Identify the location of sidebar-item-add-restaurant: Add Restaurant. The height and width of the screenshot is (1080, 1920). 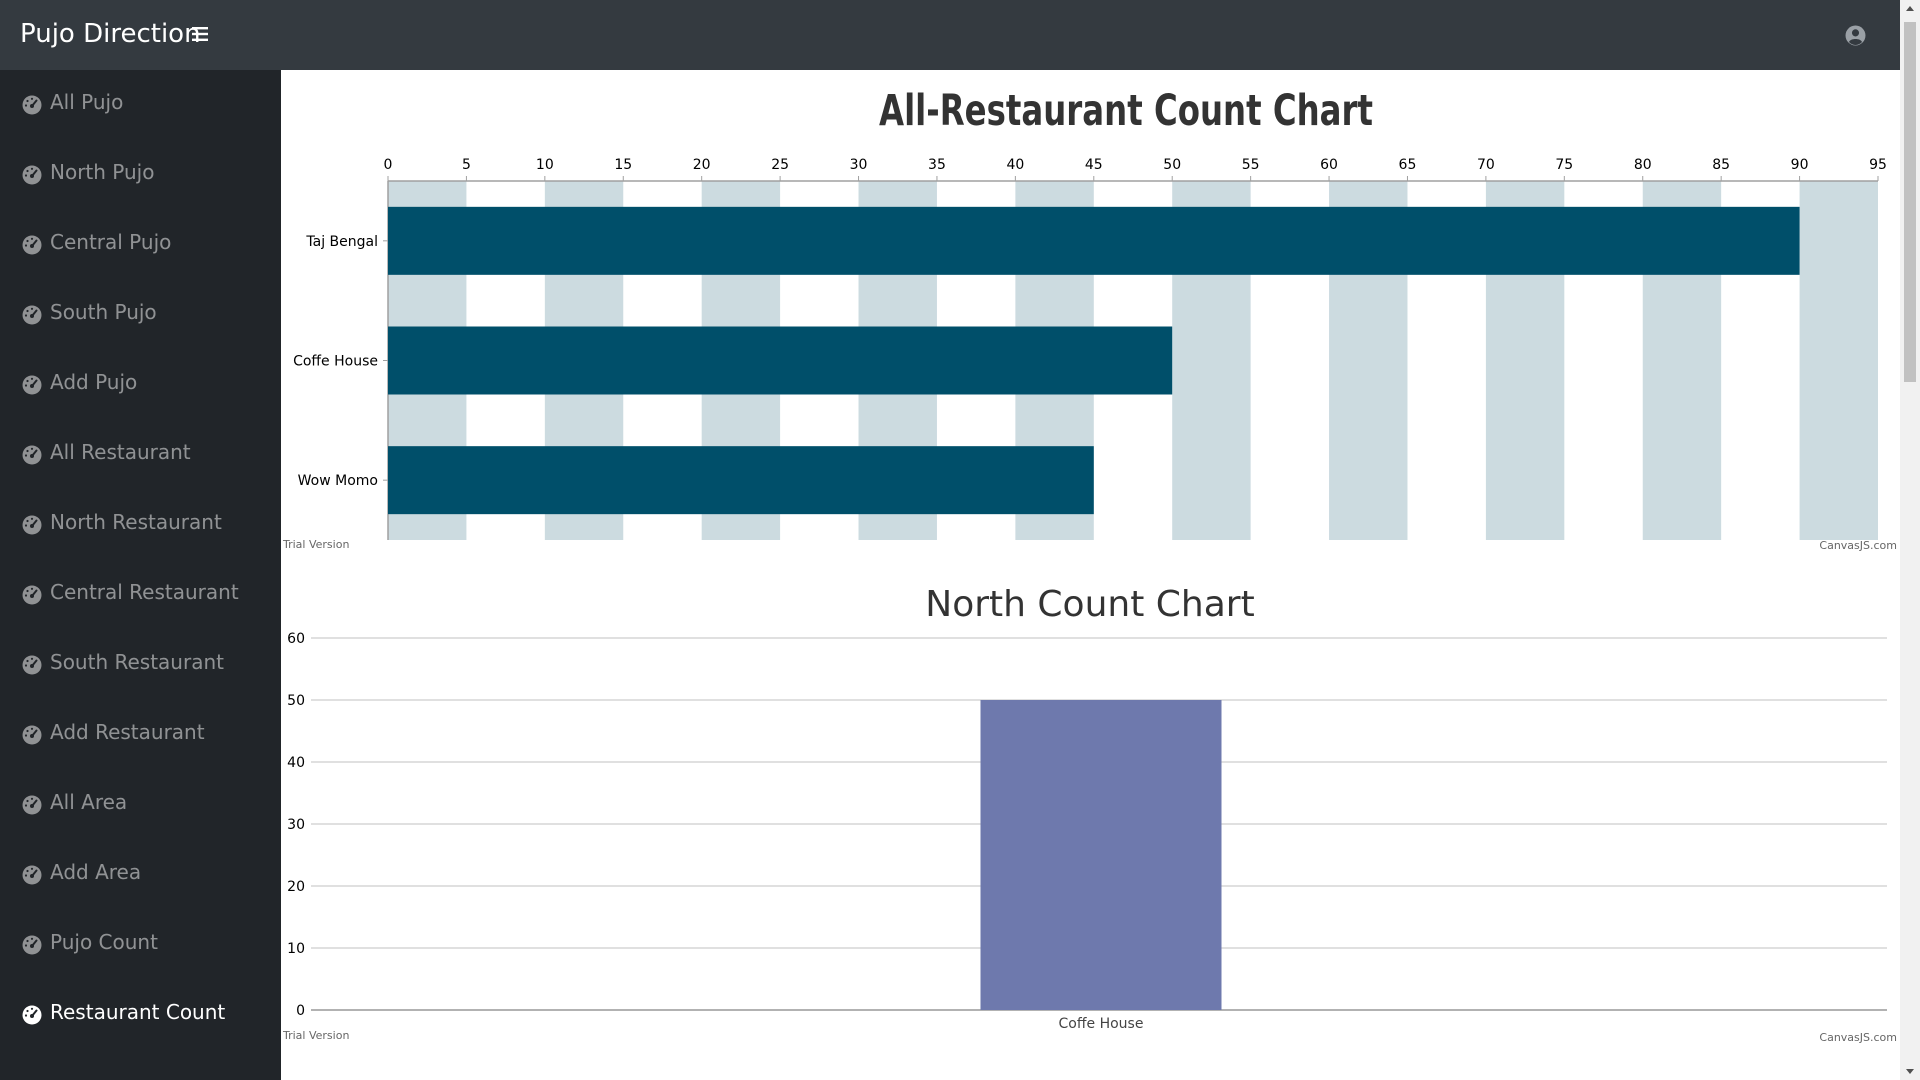
(140, 734).